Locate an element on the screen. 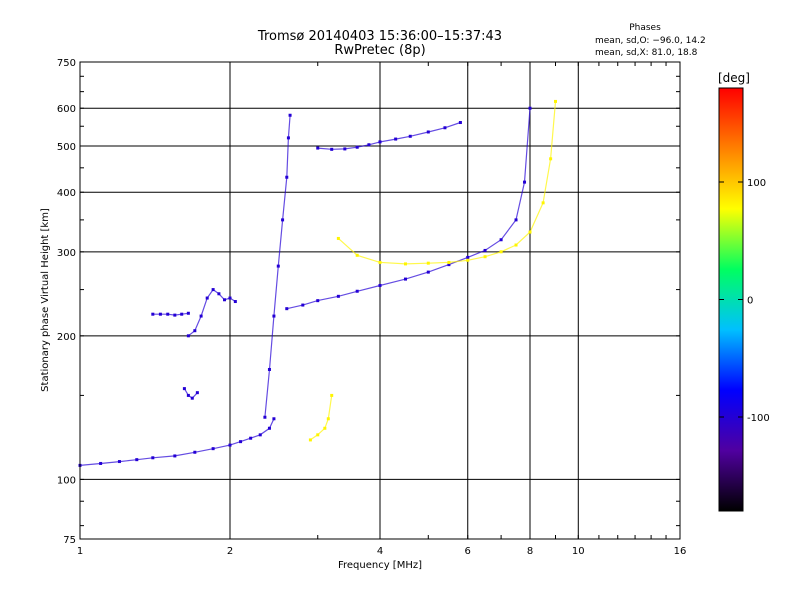  x-tick-label: 4 is located at coordinates (380, 551).